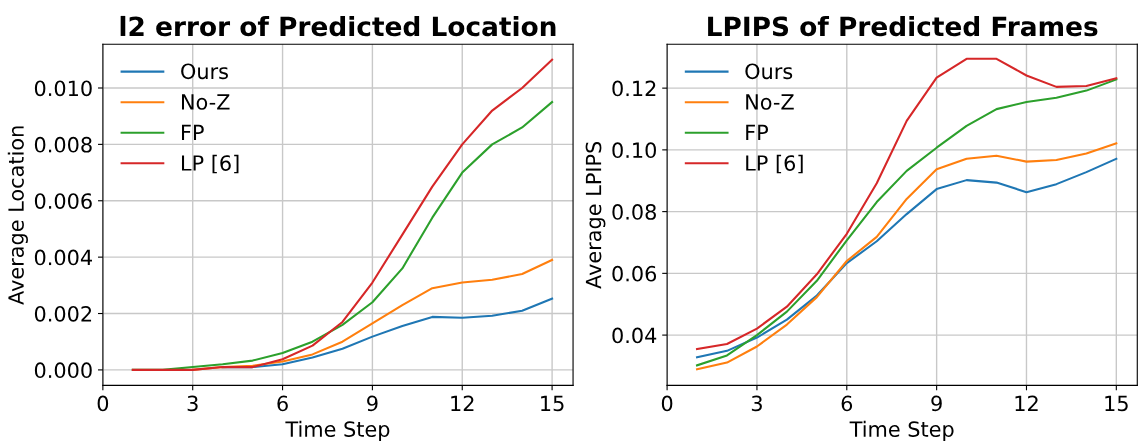 This screenshot has width=1143, height=443. Describe the element at coordinates (63, 144) in the screenshot. I see `y-tick-label: 0.008` at that location.